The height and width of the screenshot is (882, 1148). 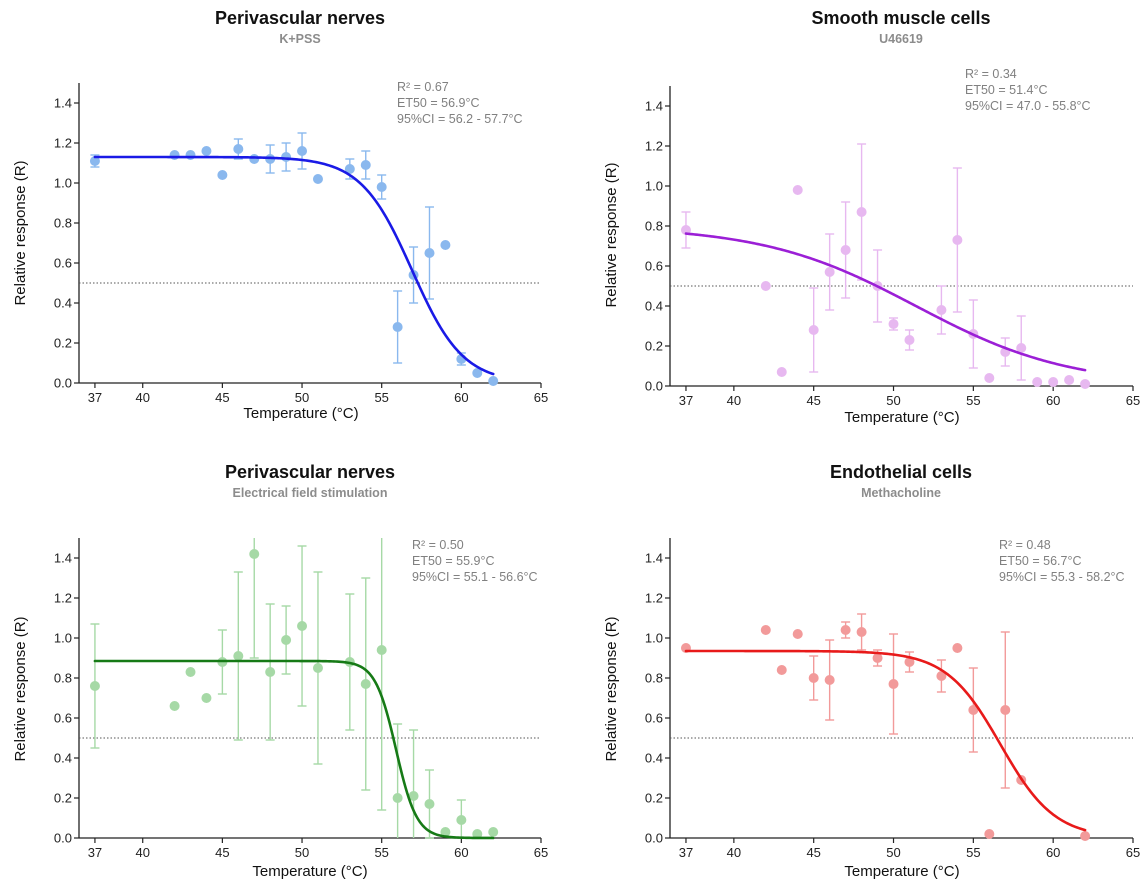 I want to click on y-tick-label: 0.8, so click(x=654, y=226).